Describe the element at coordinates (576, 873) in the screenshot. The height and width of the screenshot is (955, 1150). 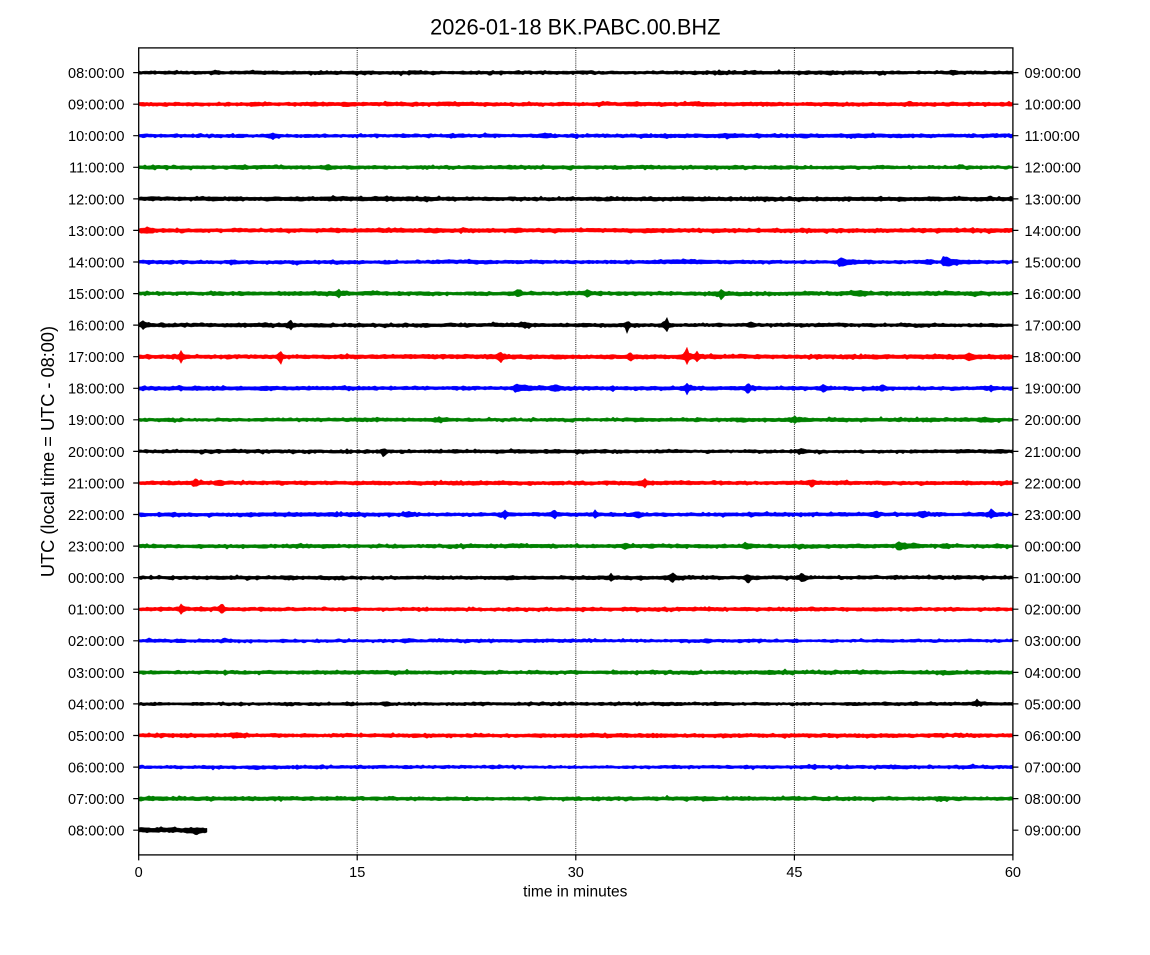
I see `svg-text: 30` at that location.